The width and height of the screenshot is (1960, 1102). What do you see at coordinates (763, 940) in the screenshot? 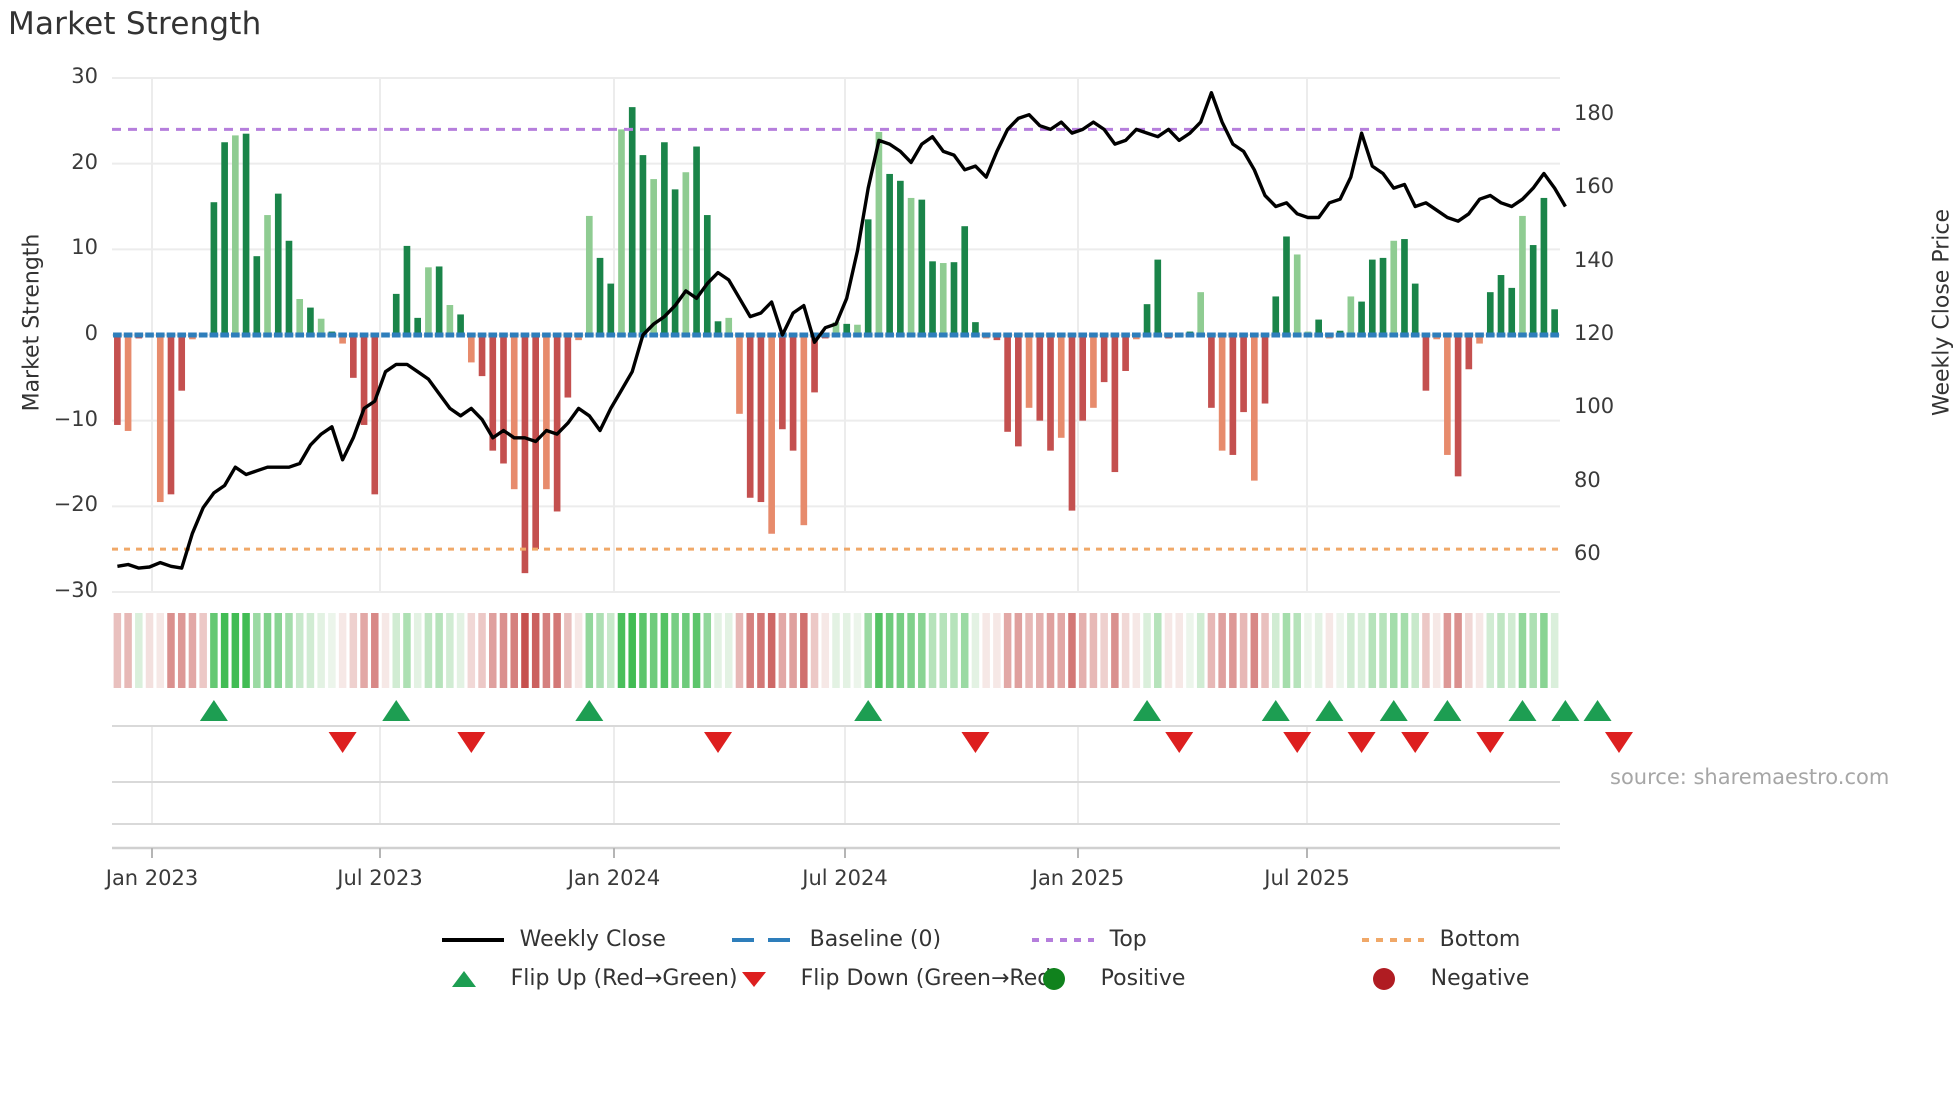
I see `dashed-line-icon` at bounding box center [763, 940].